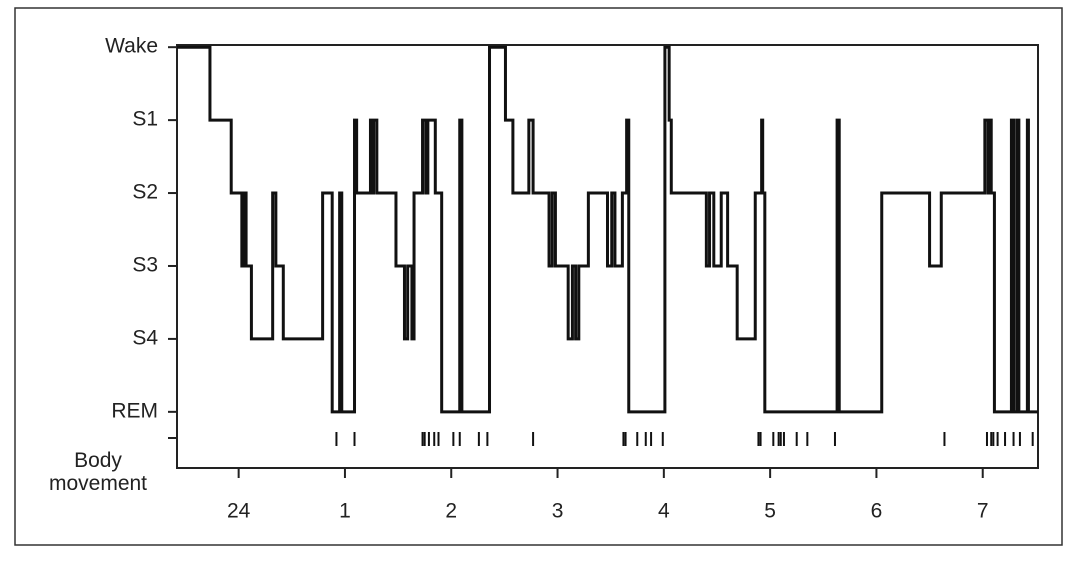 Image resolution: width=1080 pixels, height=561 pixels. What do you see at coordinates (134, 410) in the screenshot?
I see `y-tick-label: REM` at bounding box center [134, 410].